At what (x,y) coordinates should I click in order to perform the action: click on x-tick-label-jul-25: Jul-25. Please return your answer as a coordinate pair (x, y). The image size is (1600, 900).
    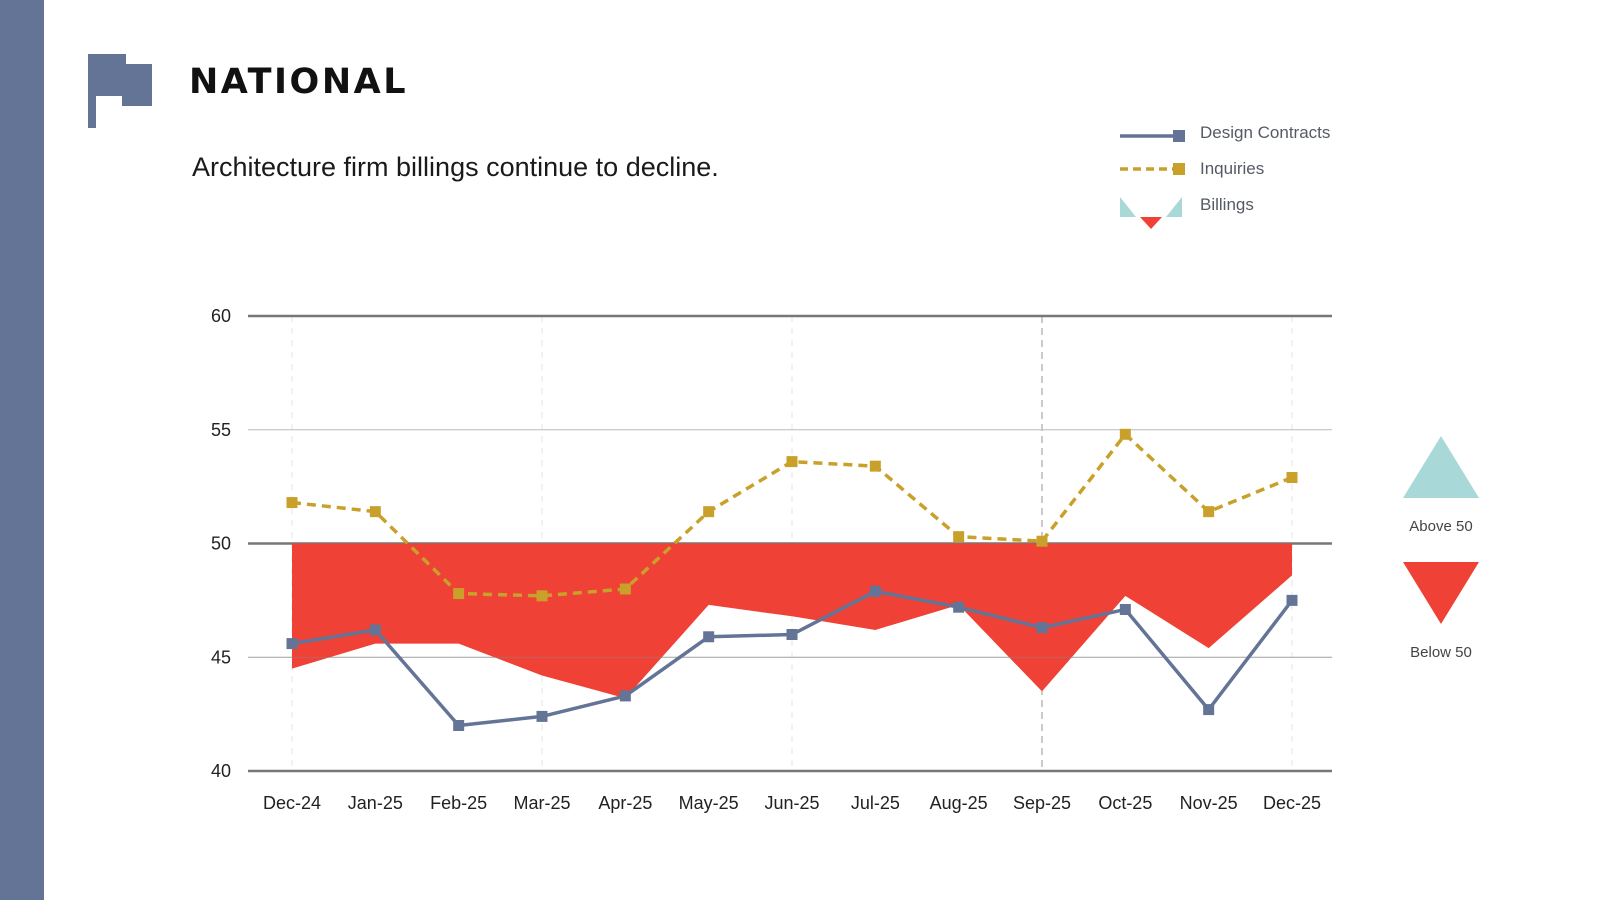
    Looking at the image, I should click on (875, 803).